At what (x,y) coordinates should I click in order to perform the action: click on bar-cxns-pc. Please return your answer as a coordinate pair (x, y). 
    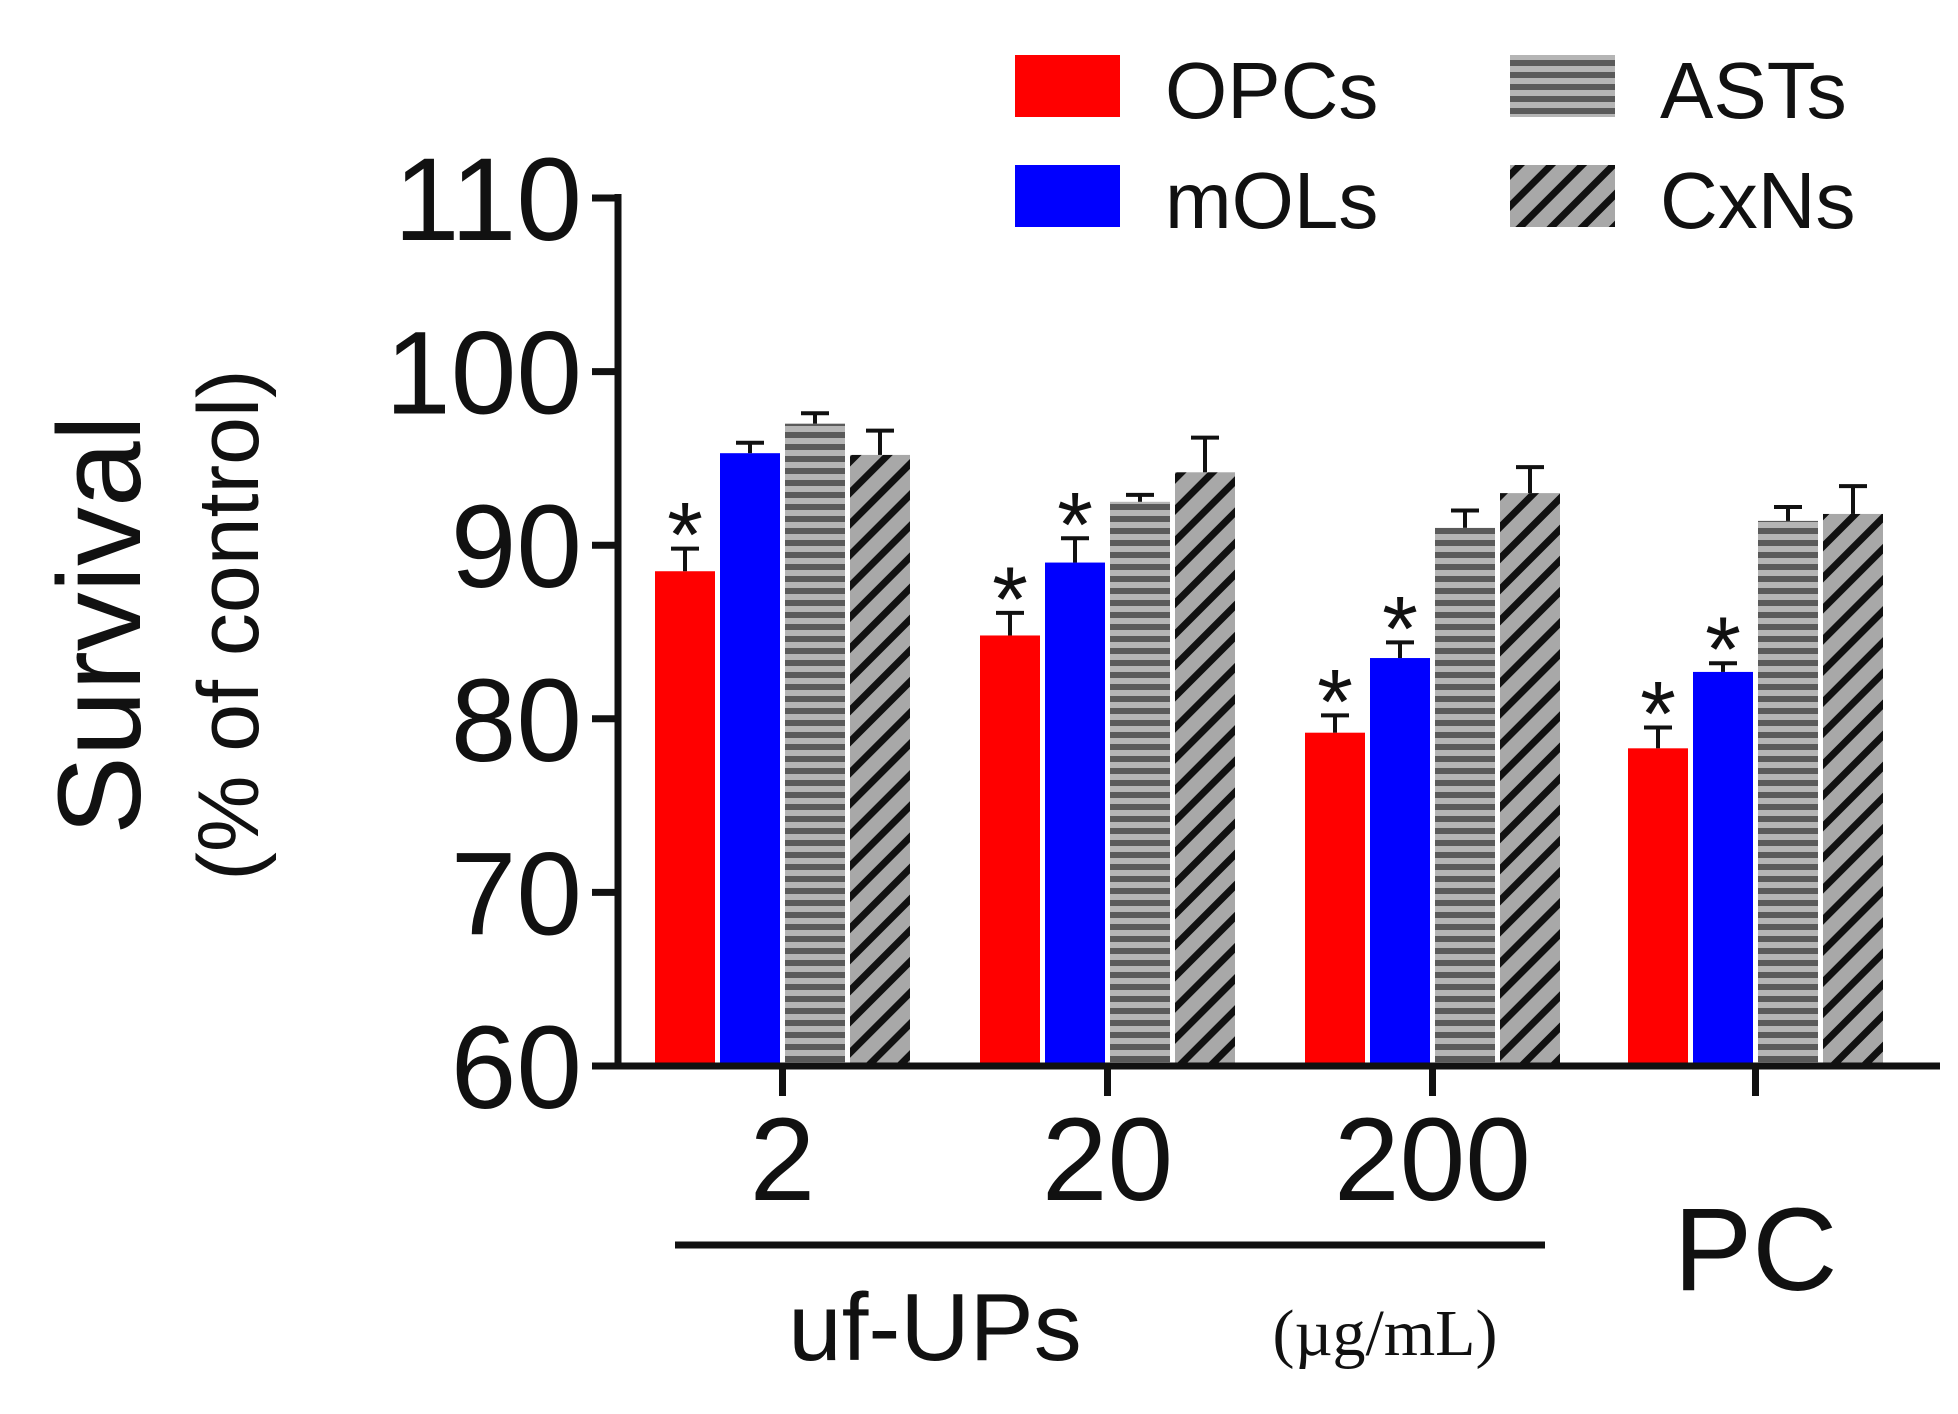
    Looking at the image, I should click on (1853, 789).